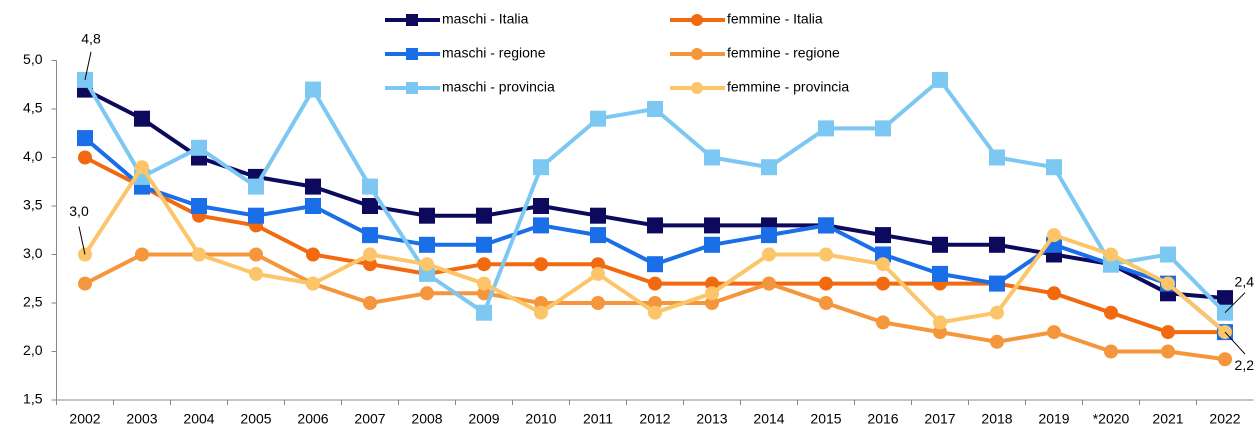 This screenshot has height=430, width=1255. What do you see at coordinates (775, 19) in the screenshot?
I see `legend-label: femmine - Italia` at bounding box center [775, 19].